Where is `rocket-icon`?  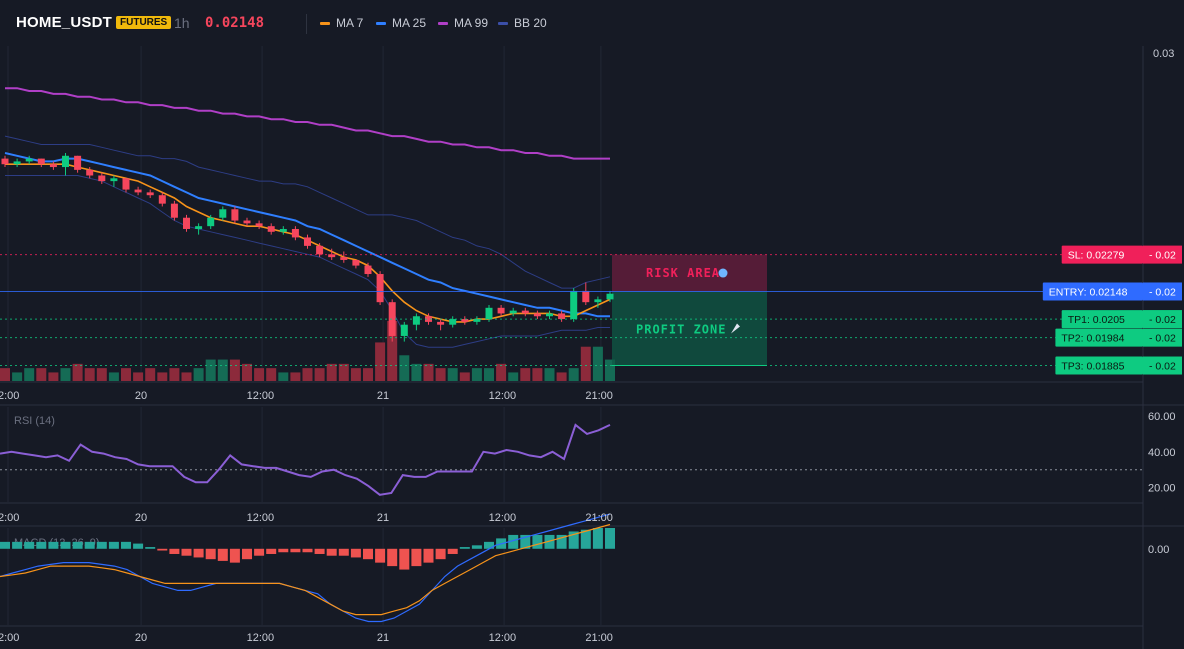 rocket-icon is located at coordinates (735, 328).